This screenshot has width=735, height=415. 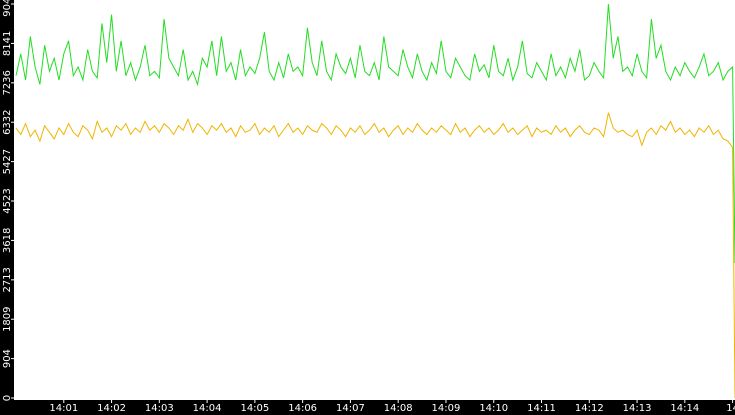 What do you see at coordinates (398, 408) in the screenshot?
I see `x-tick-label: 14:08` at bounding box center [398, 408].